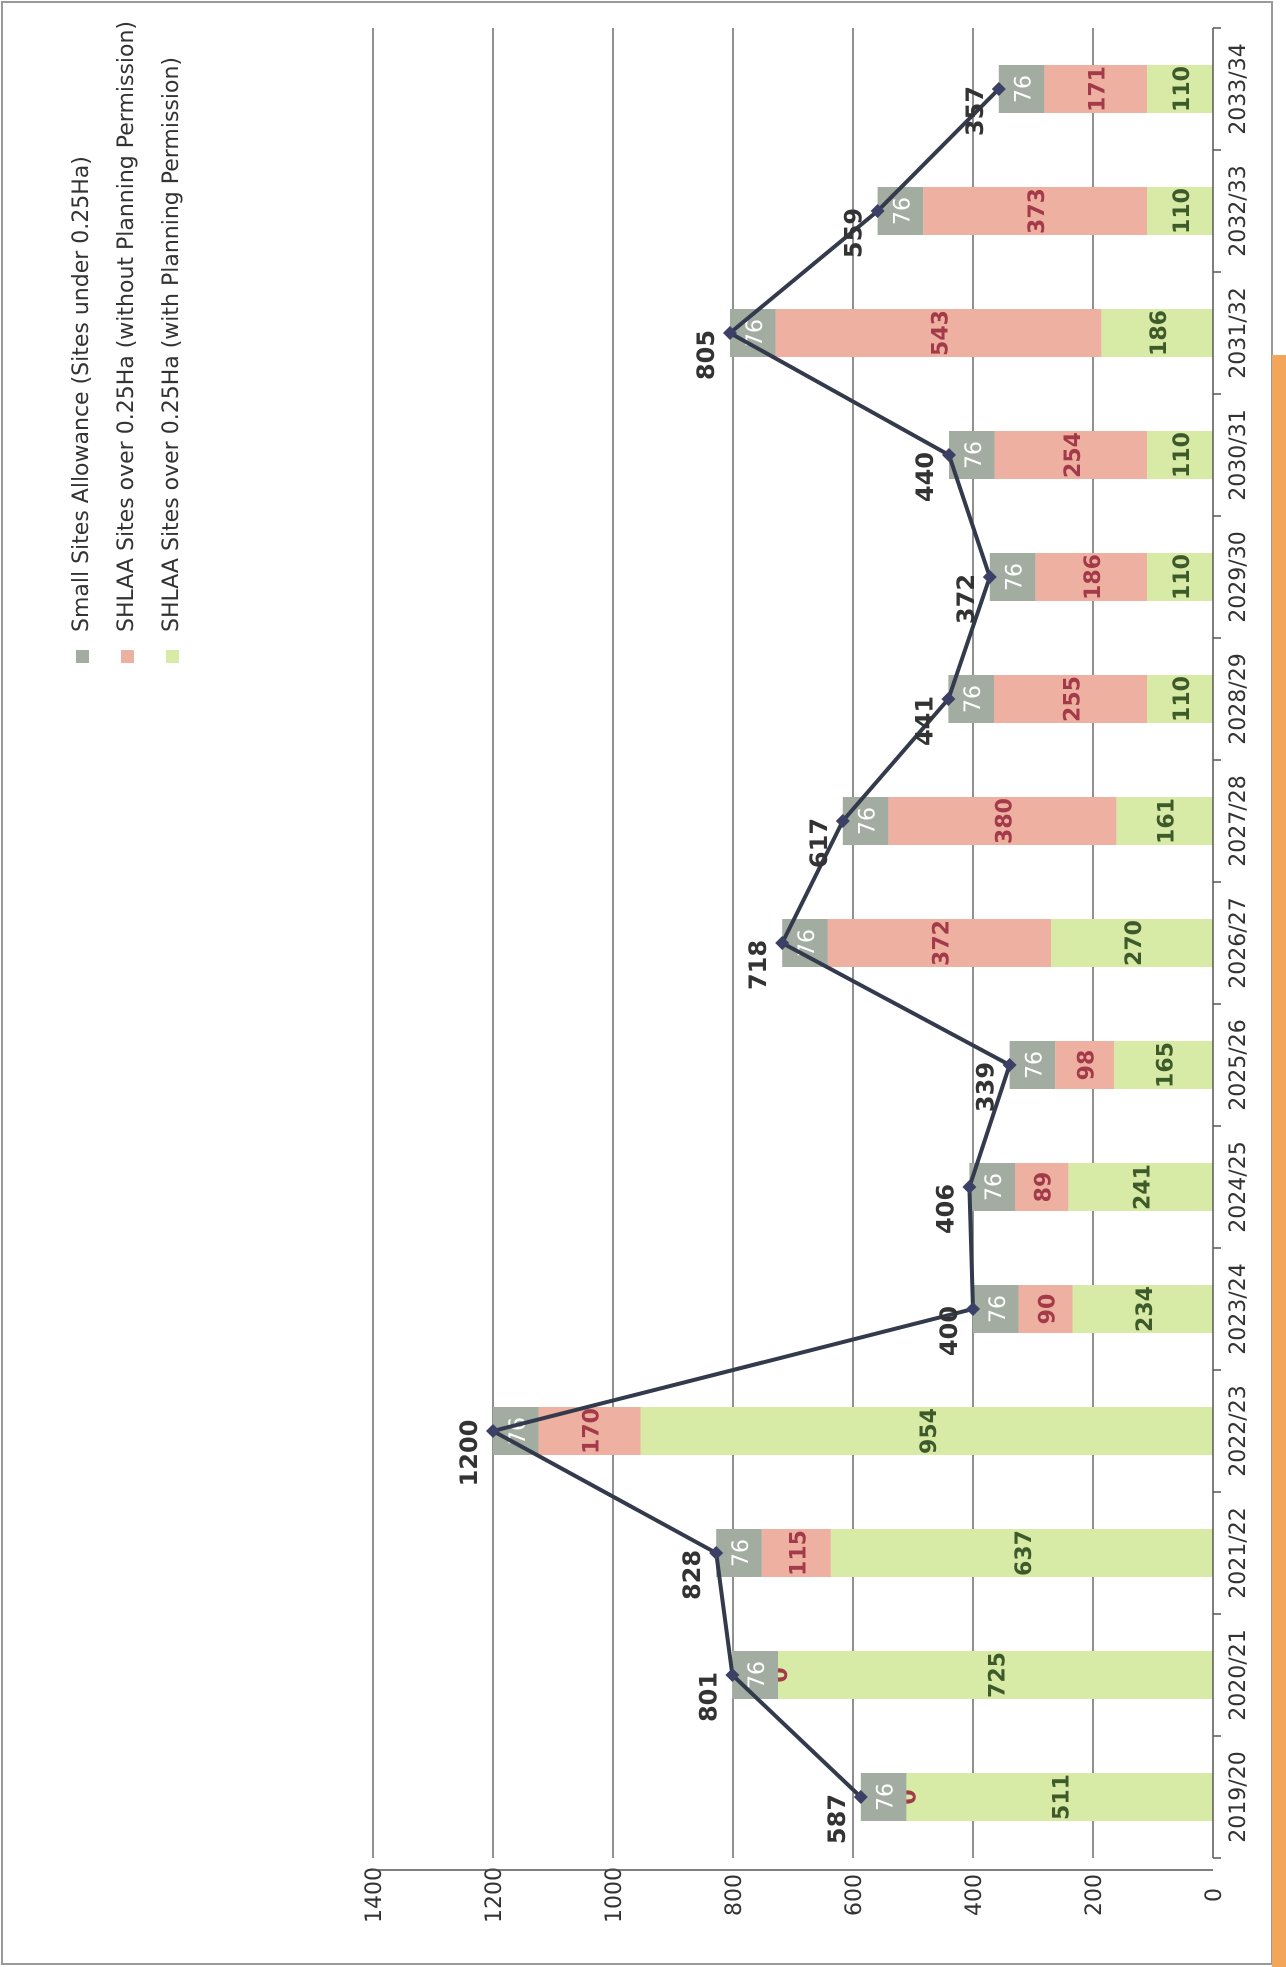 The width and height of the screenshot is (1286, 1967). Describe the element at coordinates (614, 1895) in the screenshot. I see `value-tick-label: 1000` at that location.